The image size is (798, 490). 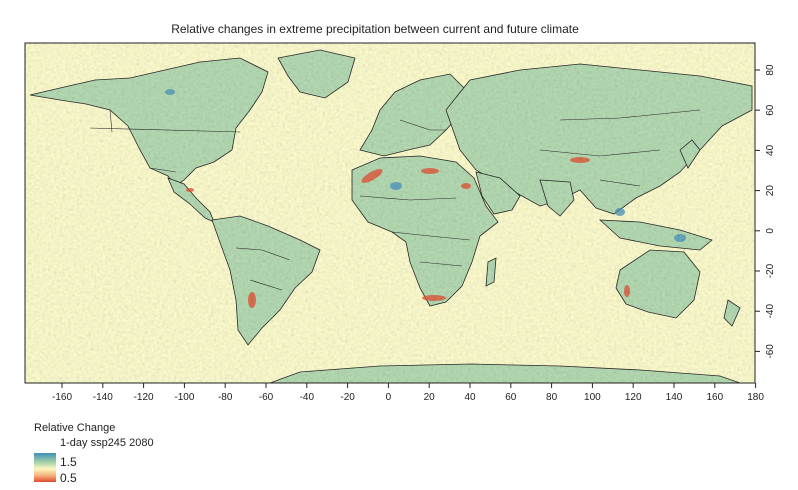 I want to click on x-tick-label: 20, so click(x=430, y=397).